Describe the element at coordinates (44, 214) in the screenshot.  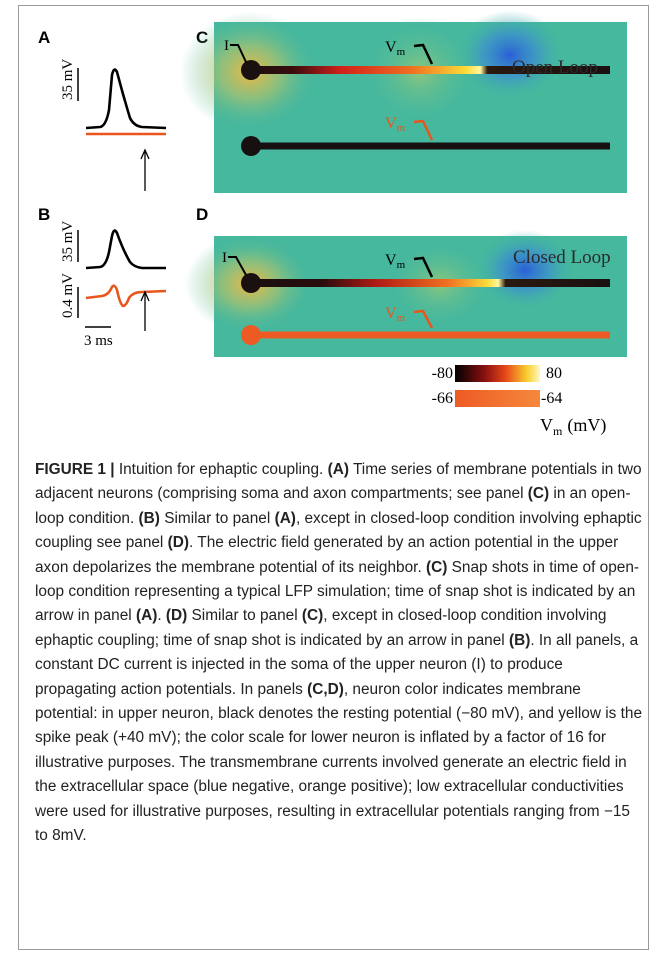
I see `panel-label: B` at that location.